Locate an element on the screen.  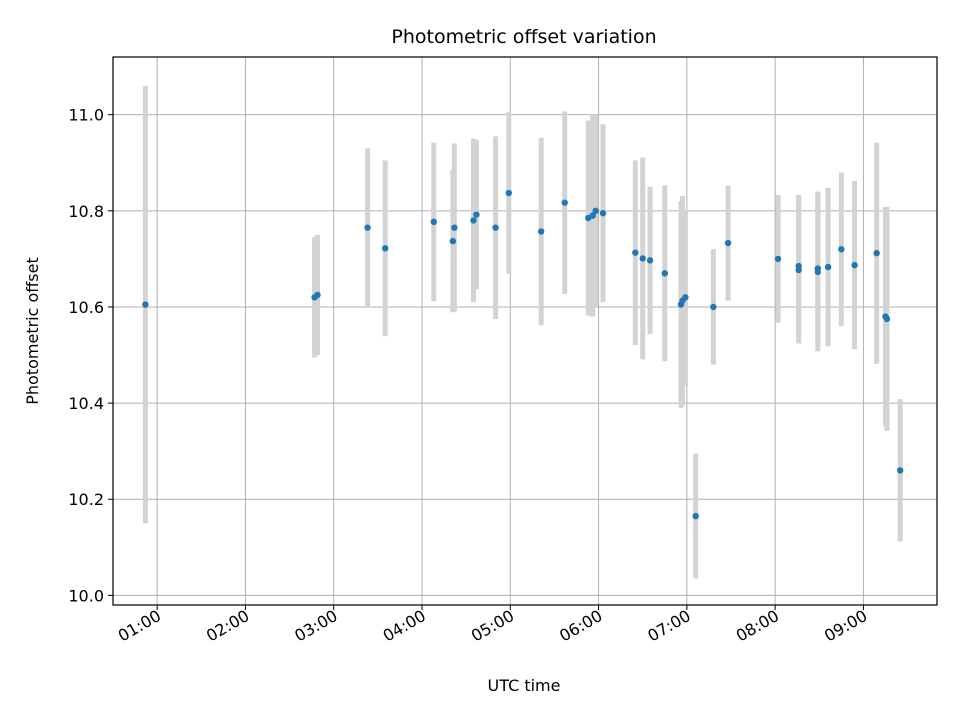
y-tick-label: 10.2 is located at coordinates (86, 499).